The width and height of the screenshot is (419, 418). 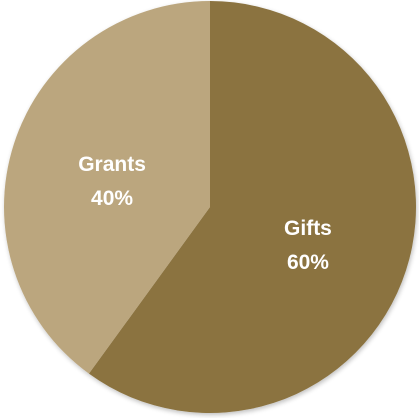 What do you see at coordinates (308, 228) in the screenshot?
I see `slice-label-gifts: Gifts` at bounding box center [308, 228].